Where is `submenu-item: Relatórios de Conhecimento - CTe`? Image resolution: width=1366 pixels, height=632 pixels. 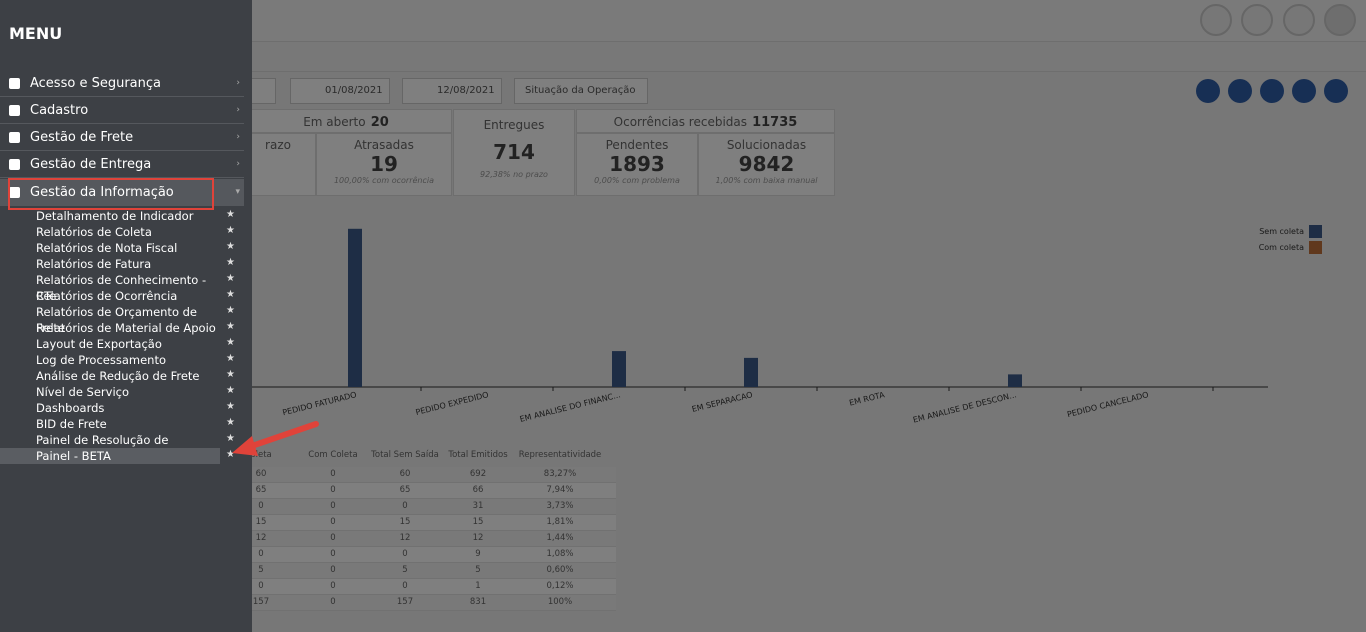
submenu-item: Relatórios de Conhecimento - CTe is located at coordinates (121, 288).